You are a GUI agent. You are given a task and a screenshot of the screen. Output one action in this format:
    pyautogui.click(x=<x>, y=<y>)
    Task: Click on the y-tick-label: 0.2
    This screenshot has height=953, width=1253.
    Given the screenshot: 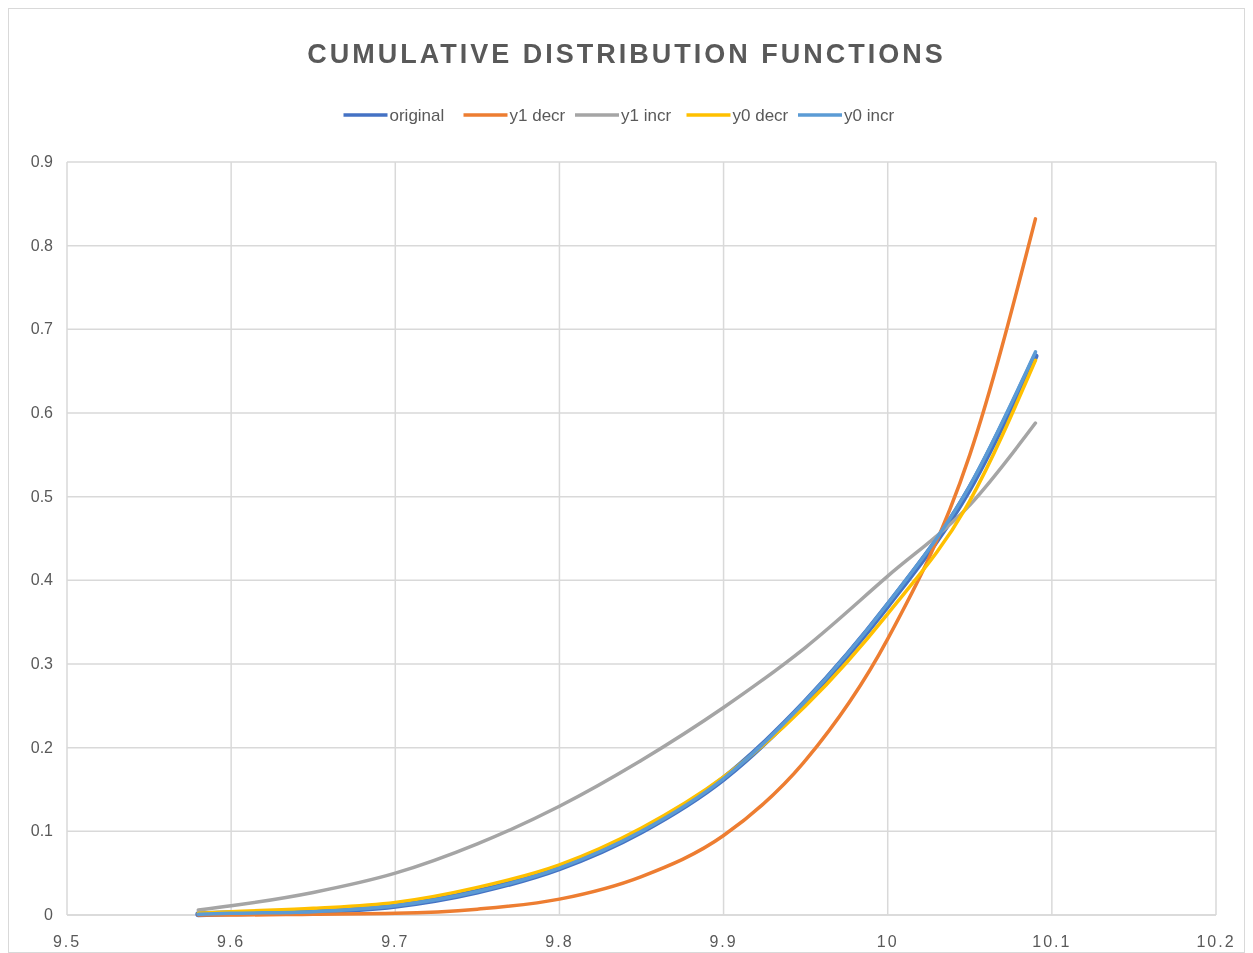 What is the action you would take?
    pyautogui.click(x=42, y=747)
    